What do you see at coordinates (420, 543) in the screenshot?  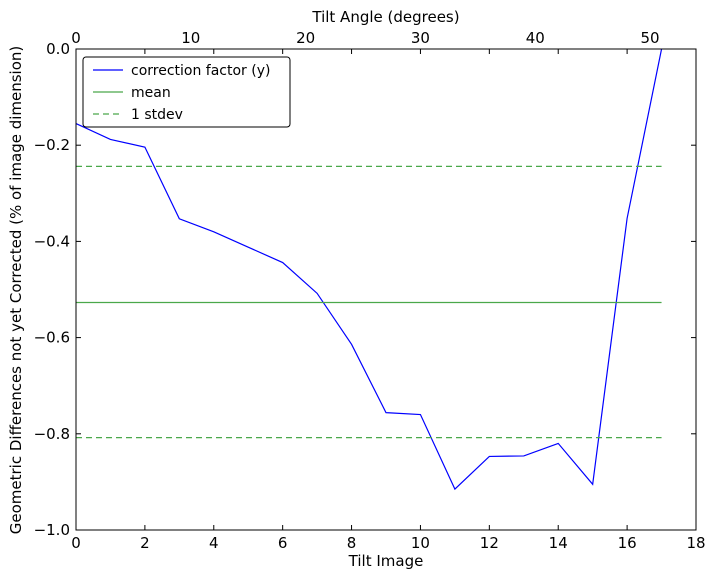 I see `x-tick-label: 10` at bounding box center [420, 543].